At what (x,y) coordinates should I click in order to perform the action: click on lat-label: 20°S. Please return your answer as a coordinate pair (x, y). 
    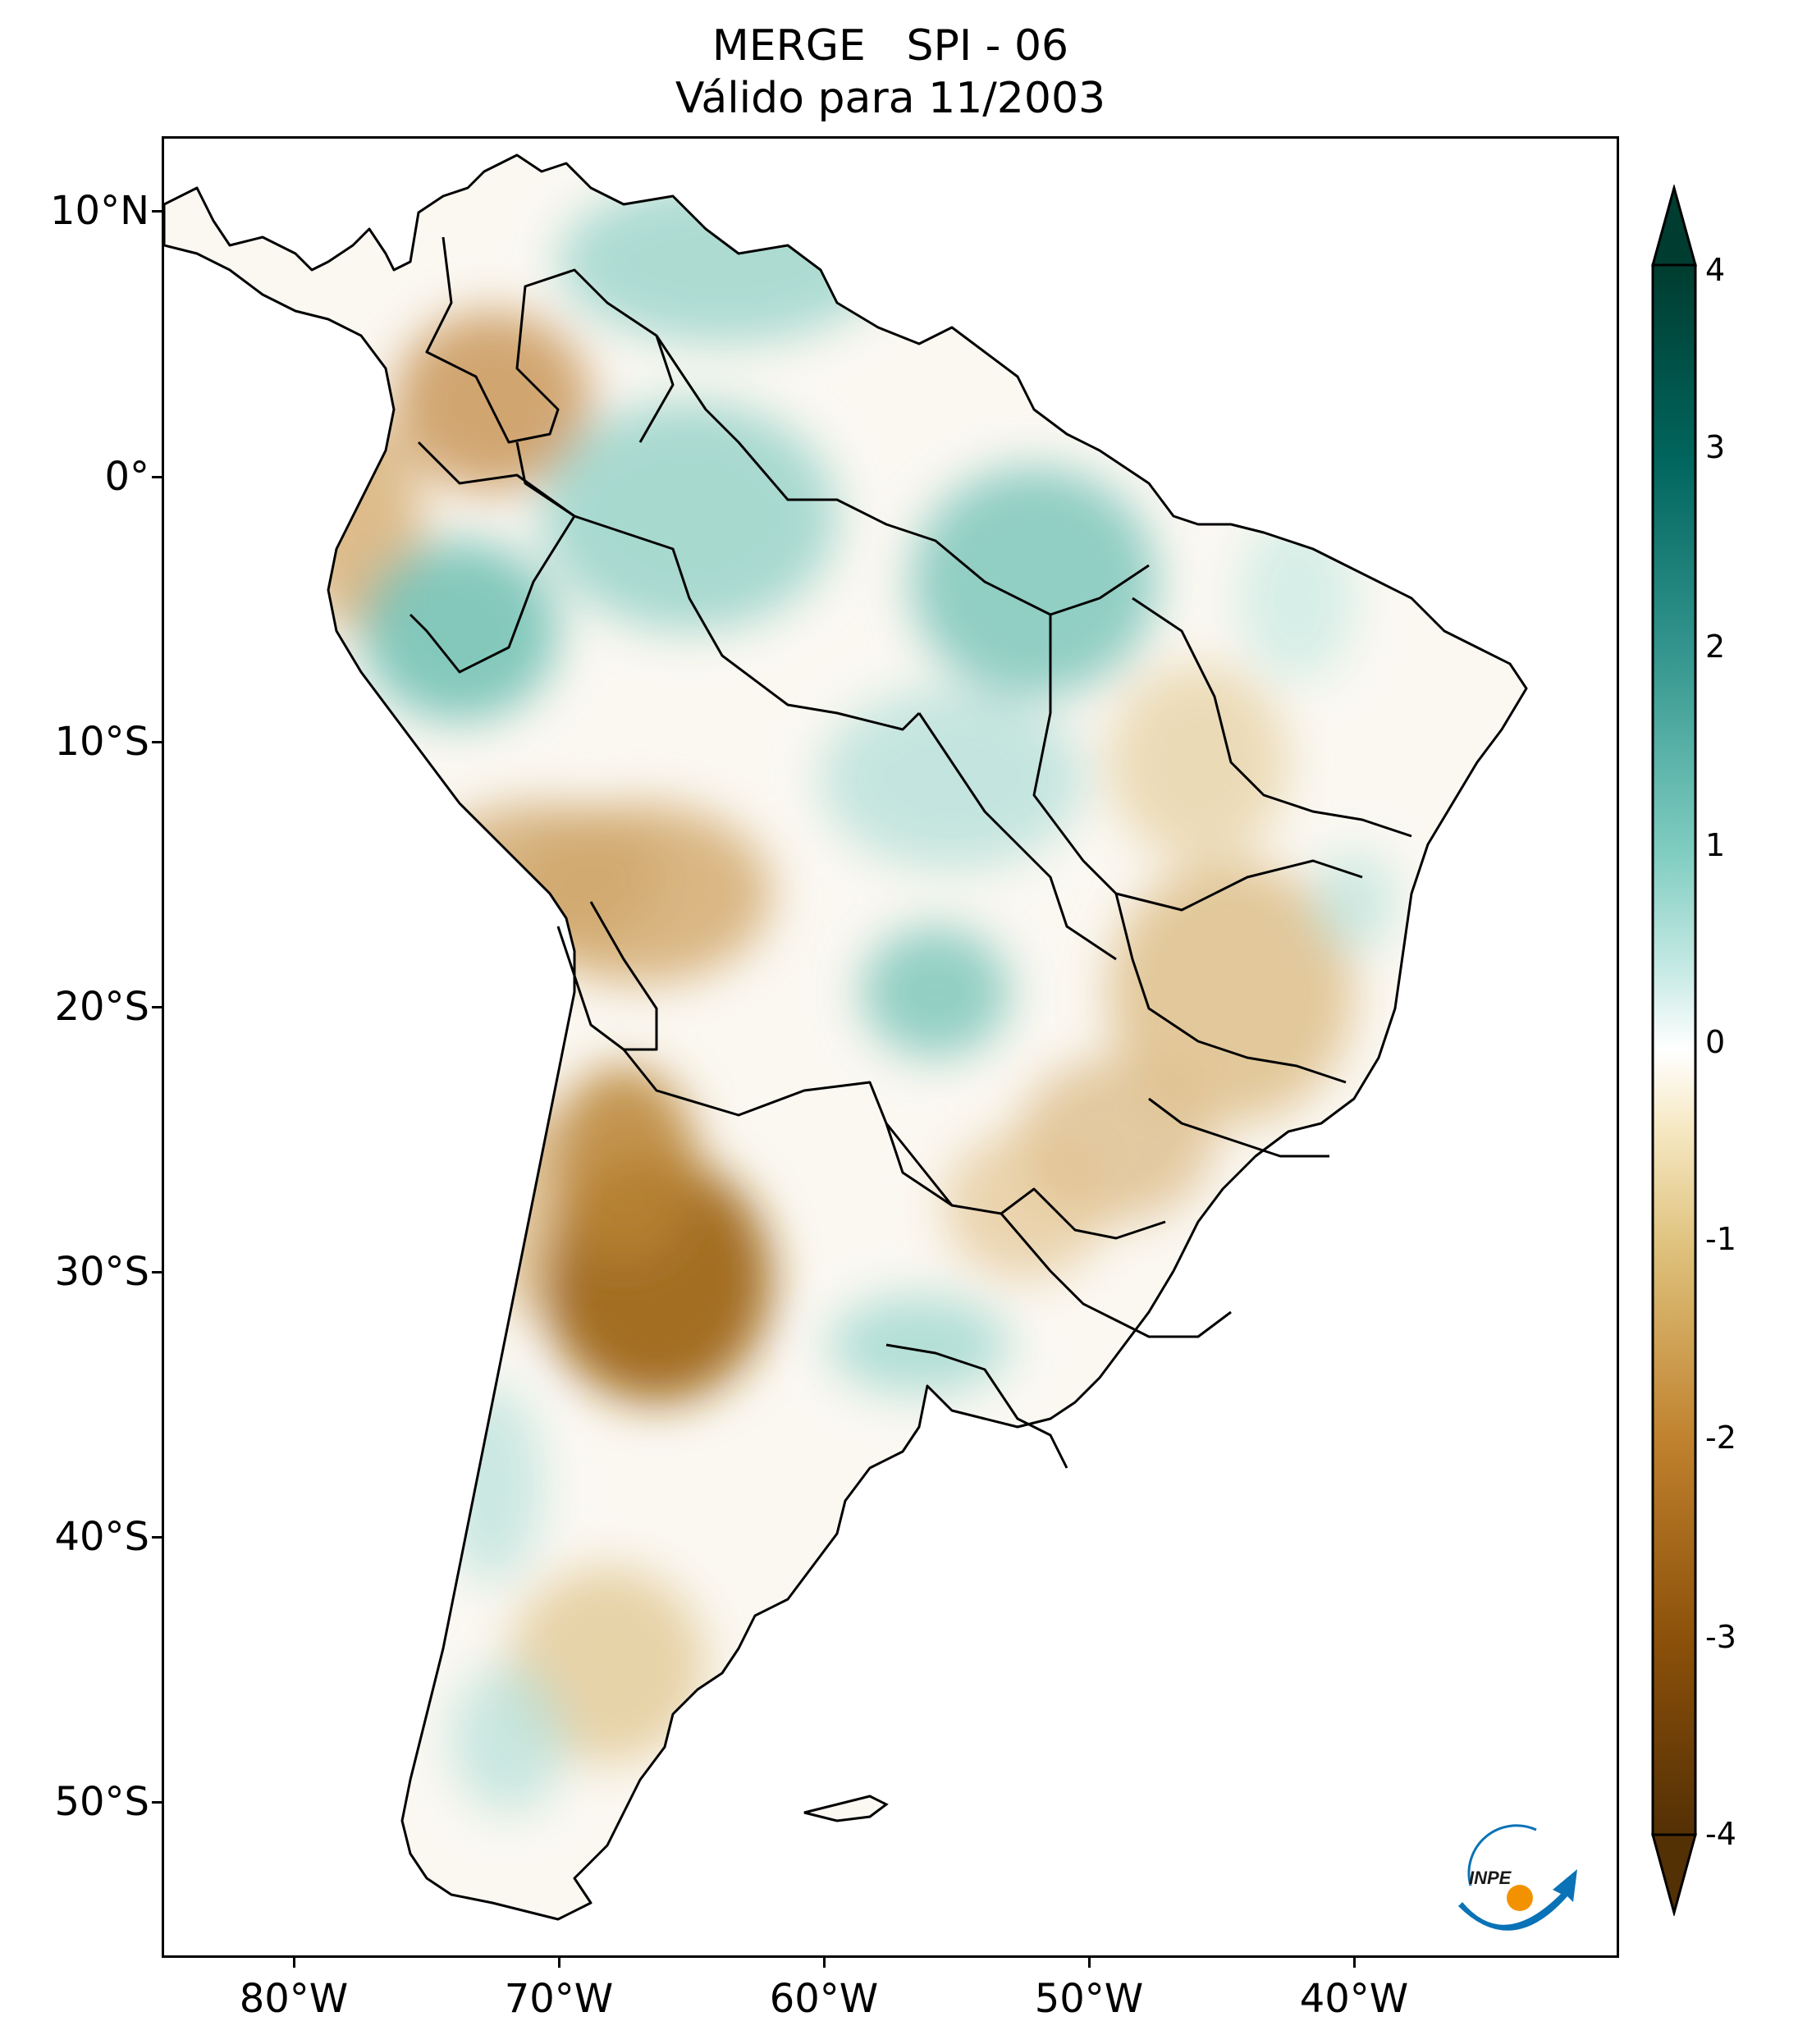
    Looking at the image, I should click on (101, 1007).